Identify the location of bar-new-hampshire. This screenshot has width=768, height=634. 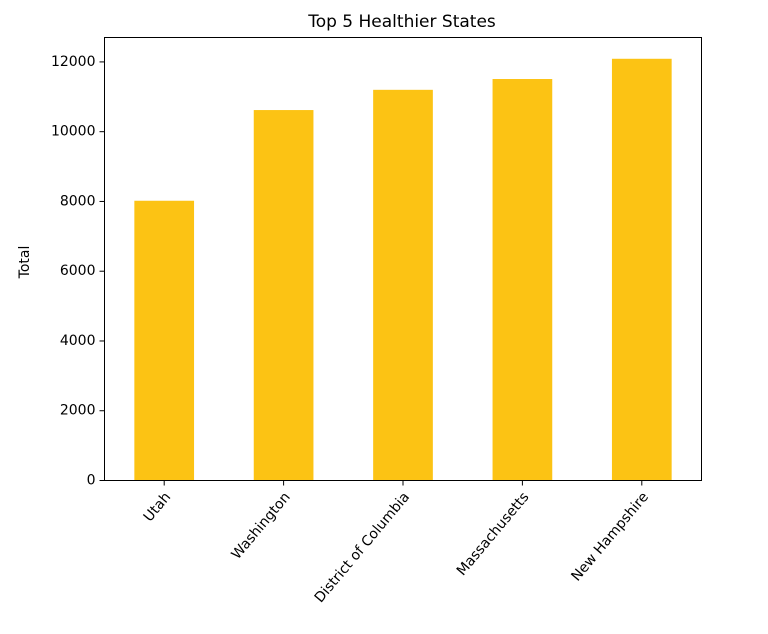
(641, 269).